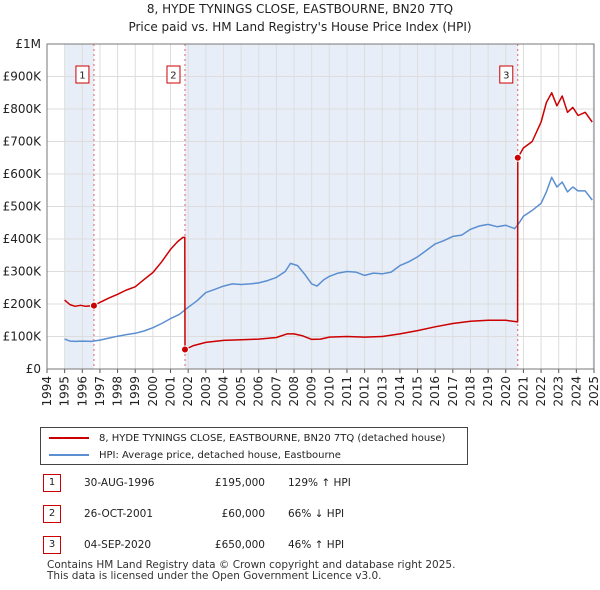 This screenshot has width=600, height=590. Describe the element at coordinates (347, 391) in the screenshot. I see `x-tick-label: 2011` at that location.